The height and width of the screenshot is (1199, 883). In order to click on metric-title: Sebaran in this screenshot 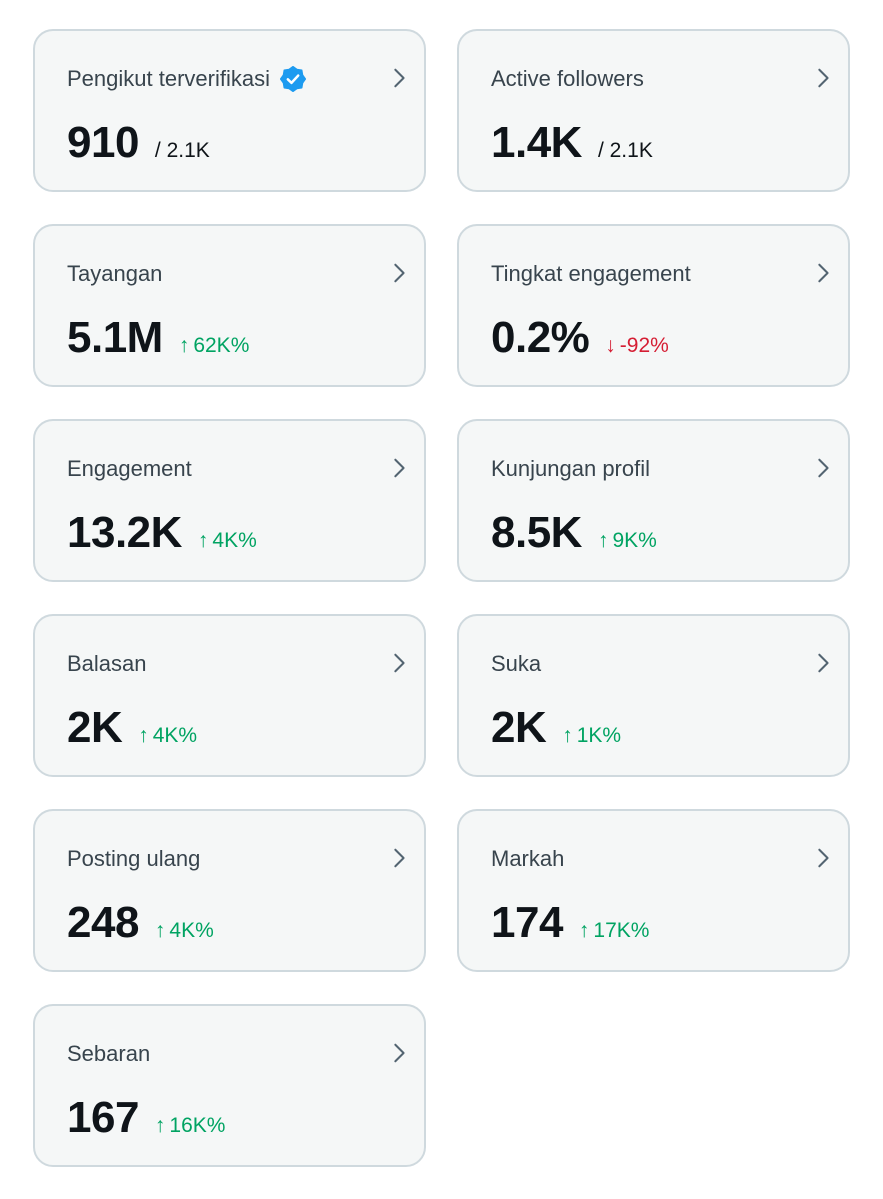, I will do `click(108, 1054)`.